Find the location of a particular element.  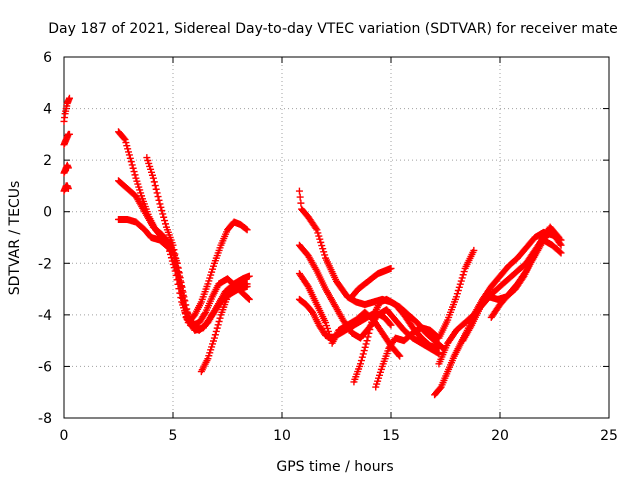

x-tick-label: 15 is located at coordinates (391, 436).